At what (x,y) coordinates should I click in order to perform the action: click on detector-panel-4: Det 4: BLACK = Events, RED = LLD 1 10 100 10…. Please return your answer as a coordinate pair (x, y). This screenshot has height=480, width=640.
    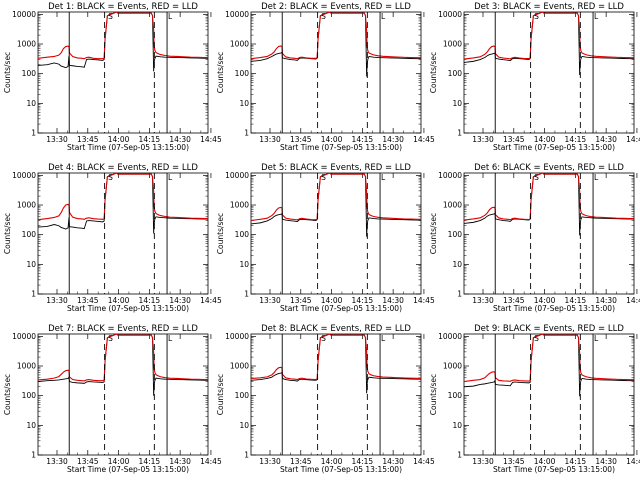
    Looking at the image, I should click on (112, 238).